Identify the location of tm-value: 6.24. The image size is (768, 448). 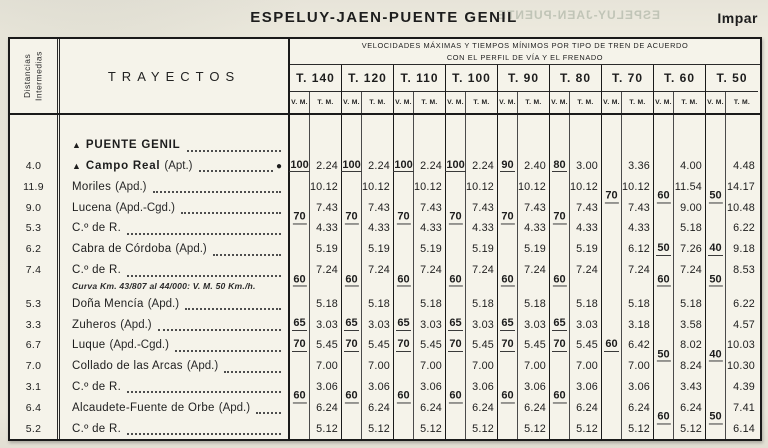
(691, 407).